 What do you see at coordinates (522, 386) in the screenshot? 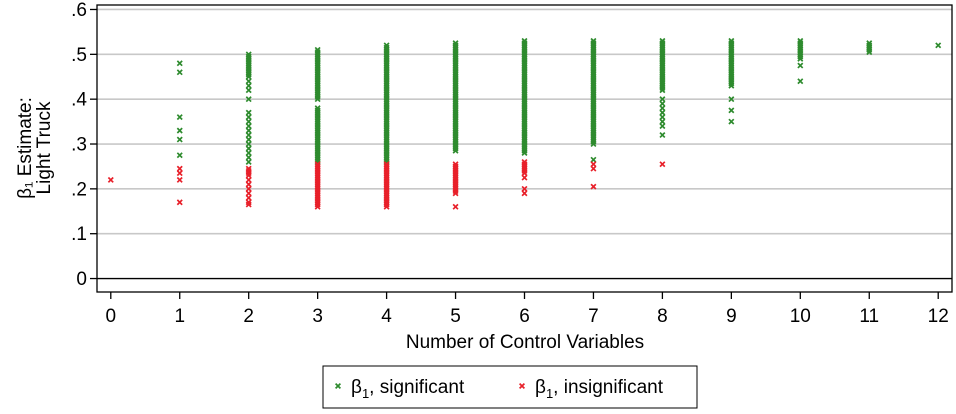
I see `legend-marker-insignificant` at bounding box center [522, 386].